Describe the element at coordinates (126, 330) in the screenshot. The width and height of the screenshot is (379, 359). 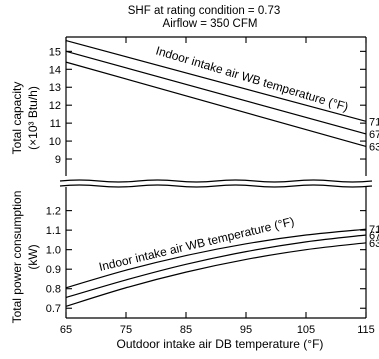
I see `x-tick-label: 75` at that location.